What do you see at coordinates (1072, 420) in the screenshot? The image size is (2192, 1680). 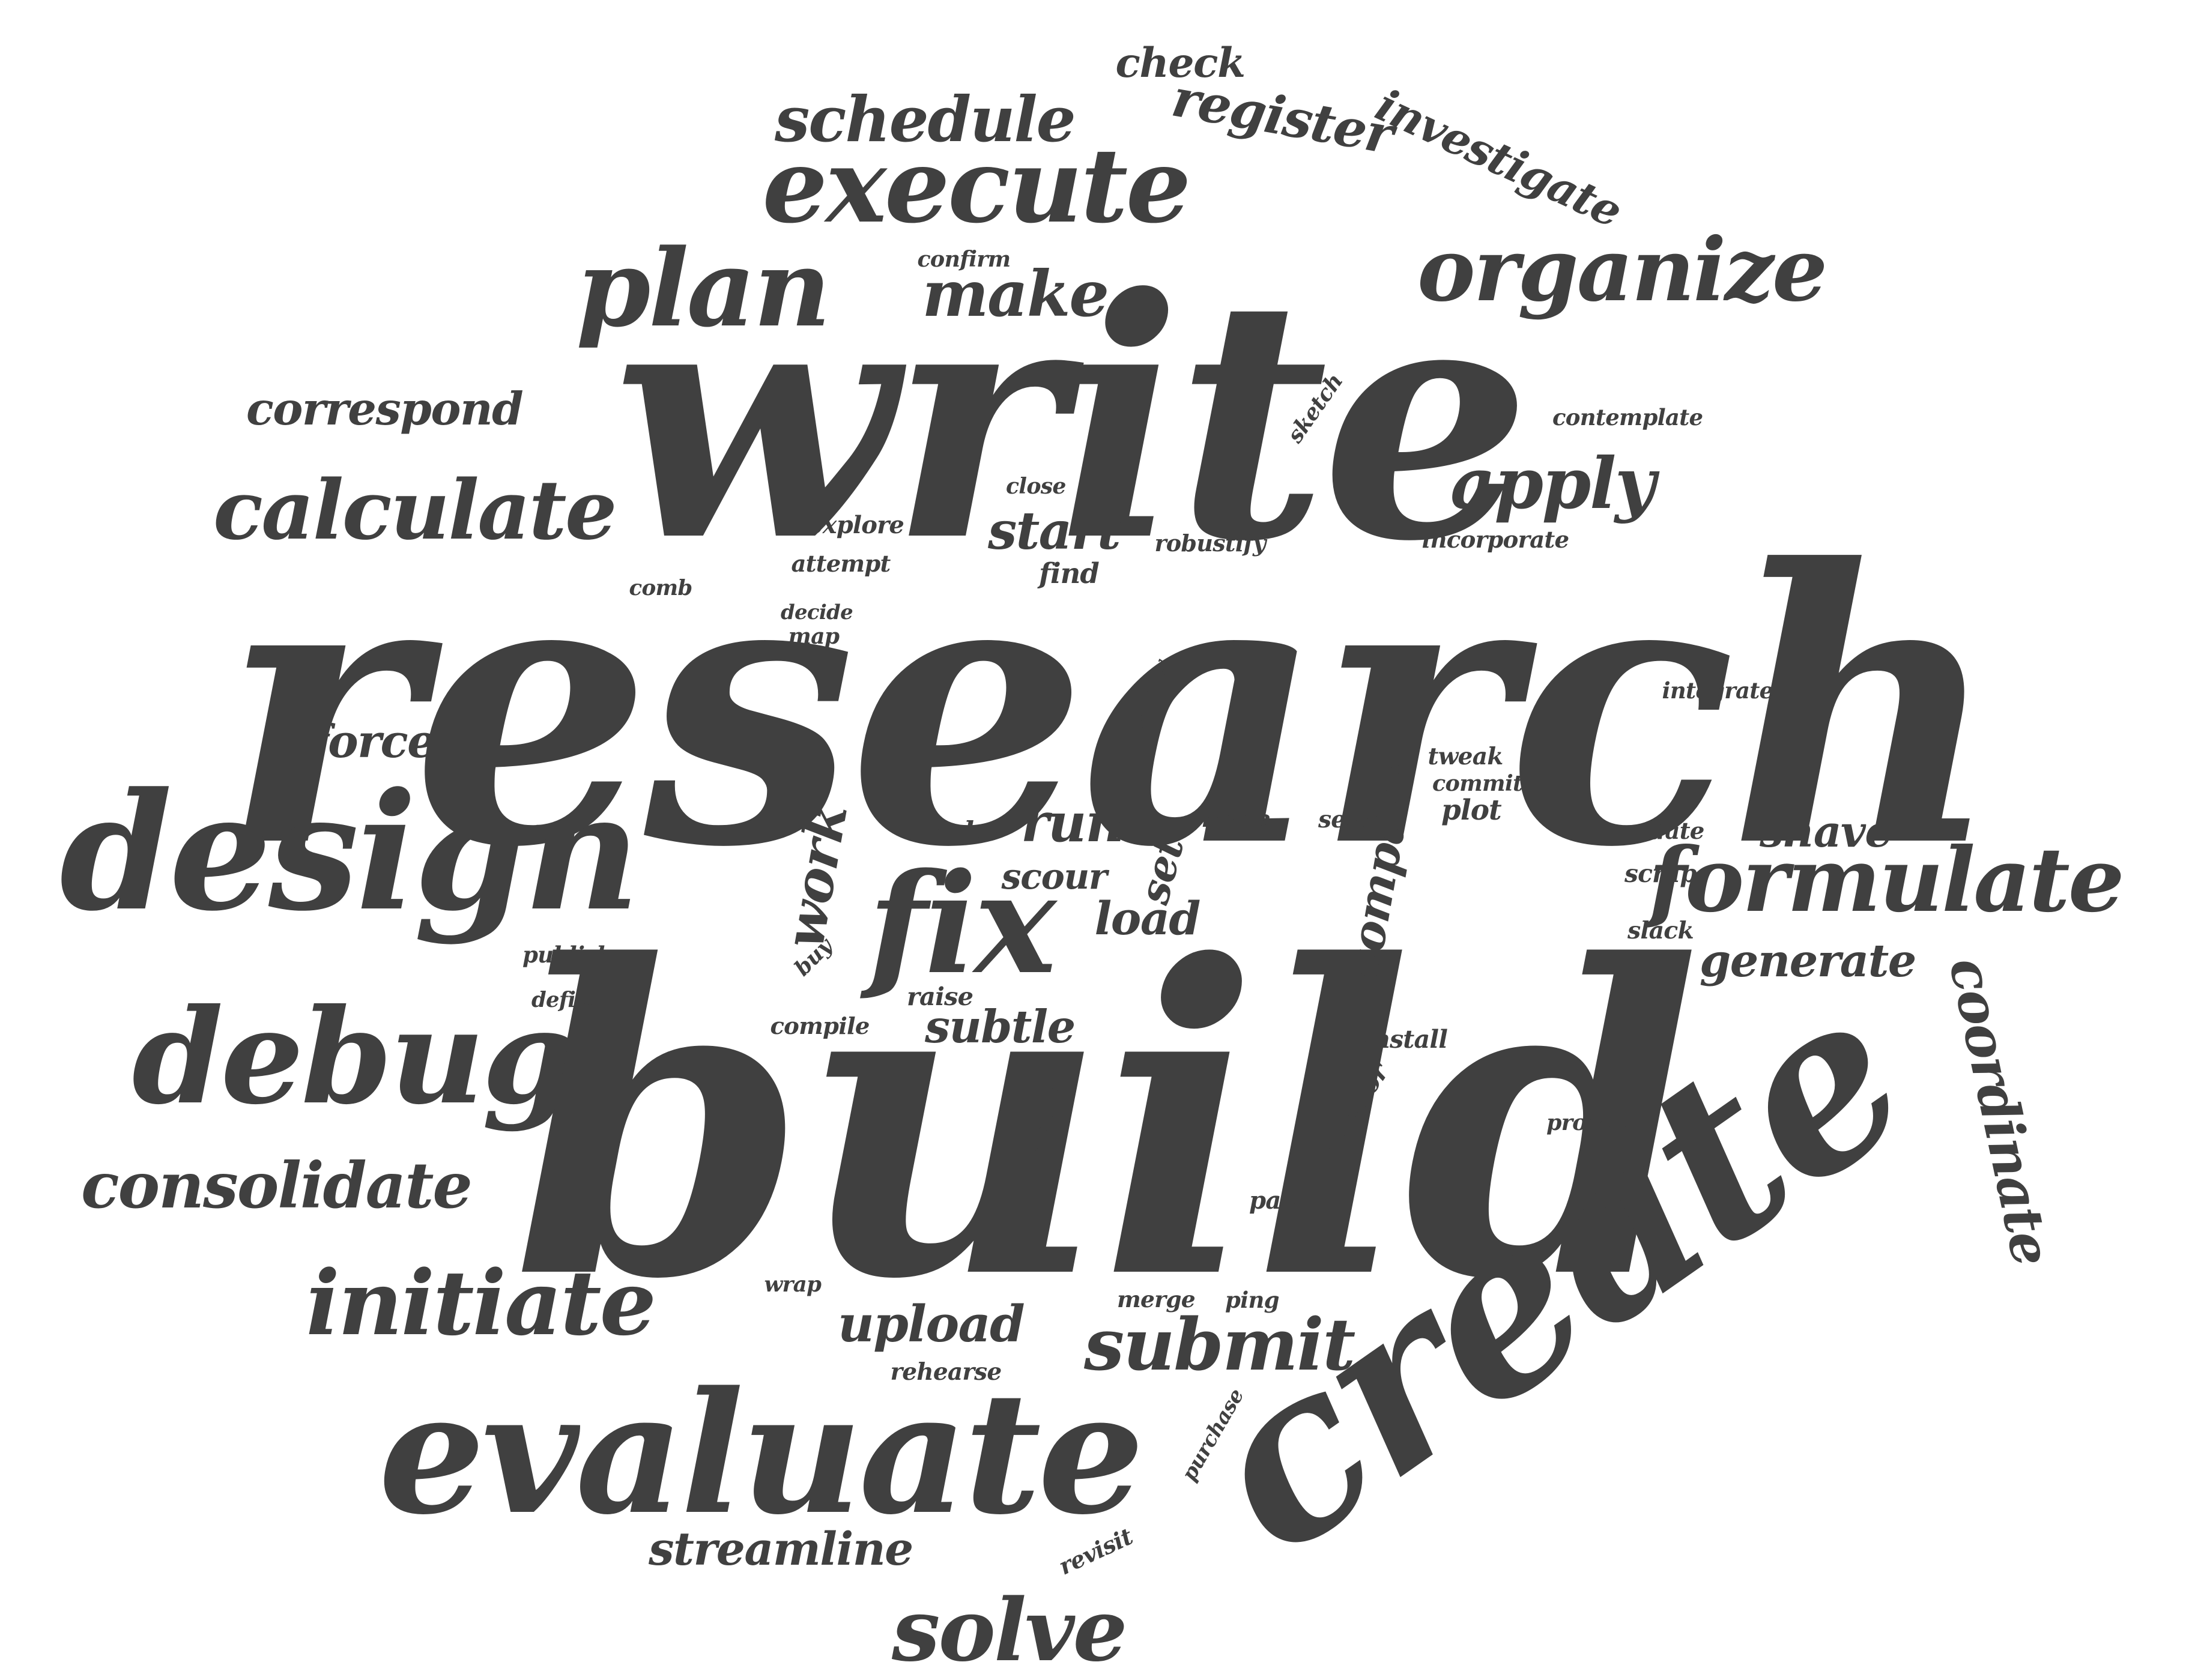 I see `word-write: write` at bounding box center [1072, 420].